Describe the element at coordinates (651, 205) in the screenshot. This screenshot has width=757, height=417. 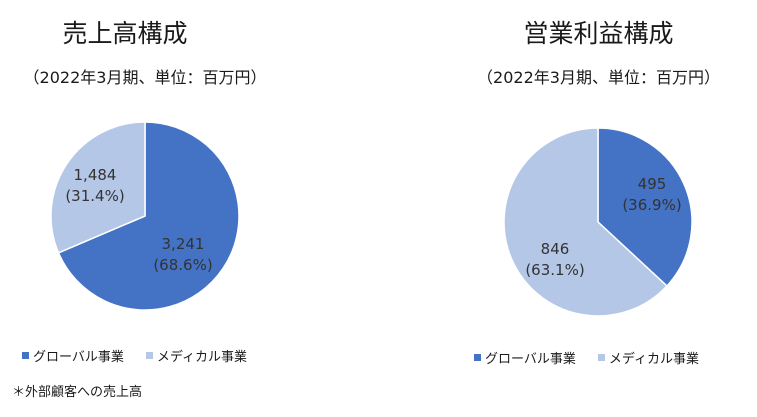
I see `profit-data-label-global-percent: (36.9%)` at that location.